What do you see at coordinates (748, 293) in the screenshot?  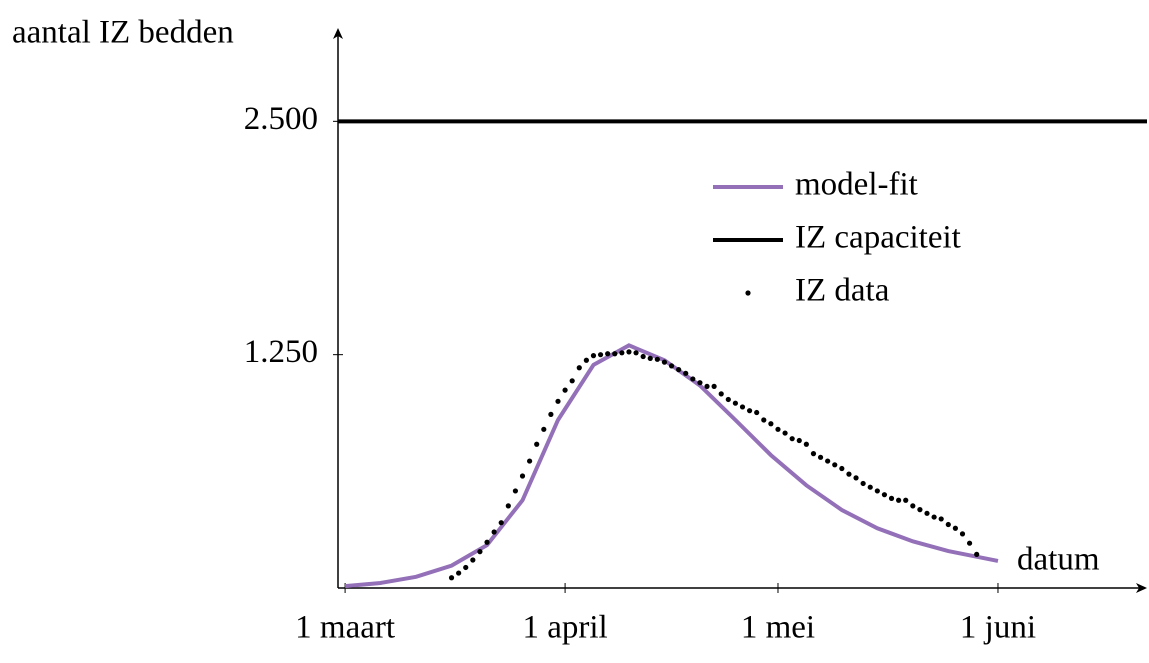 I see `legend-marker` at bounding box center [748, 293].